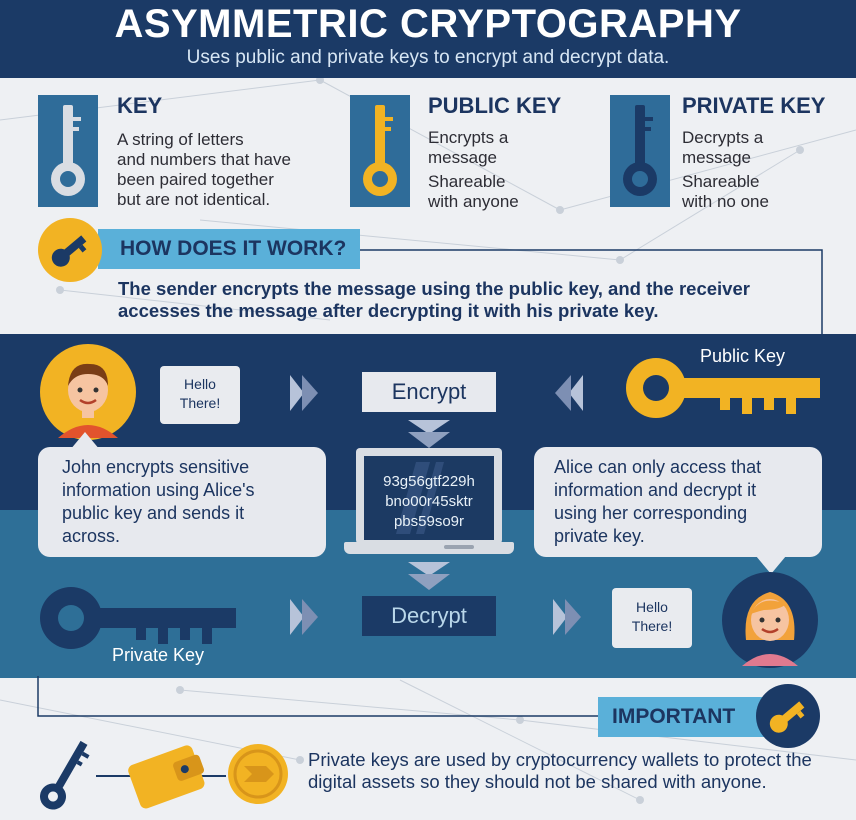  Describe the element at coordinates (420, 498) in the screenshot. I see `screen-glare` at that location.